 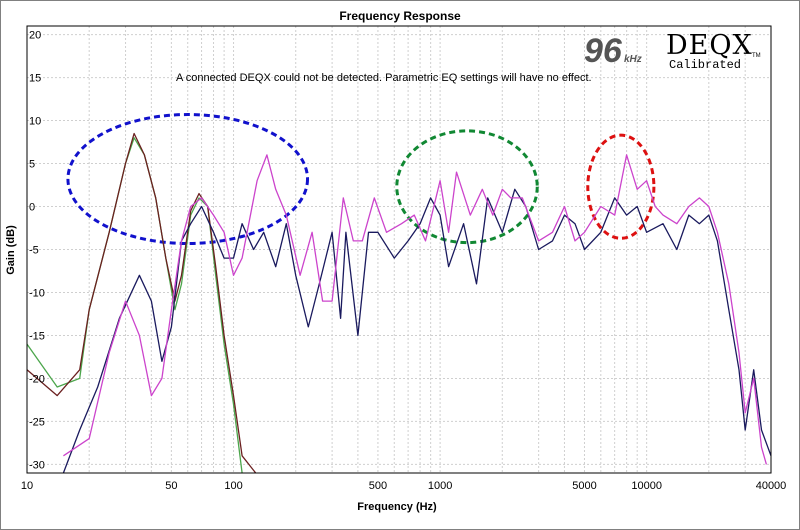 I want to click on y-axis-ticks: 20 15 10 5 0 -5 -10 -15 -20 -25 -30, so click(x=37, y=251).